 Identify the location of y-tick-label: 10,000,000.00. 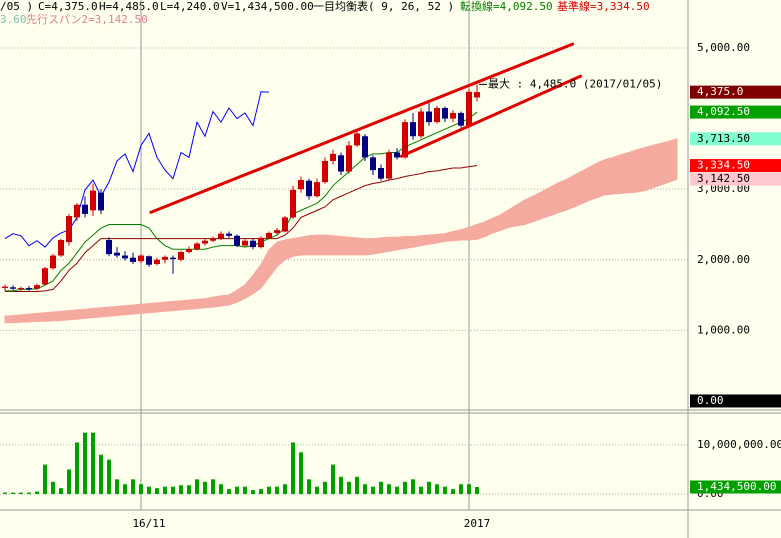
(739, 444).